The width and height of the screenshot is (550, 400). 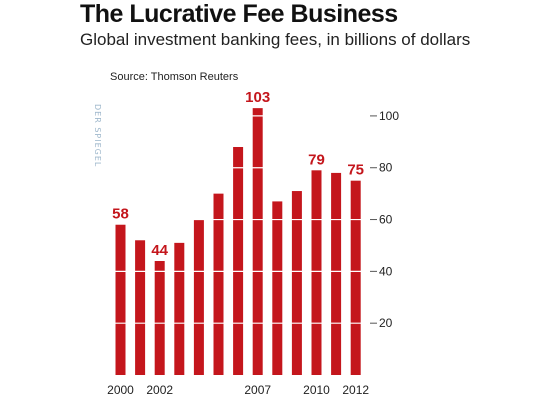 What do you see at coordinates (296, 283) in the screenshot?
I see `bar-2009` at bounding box center [296, 283].